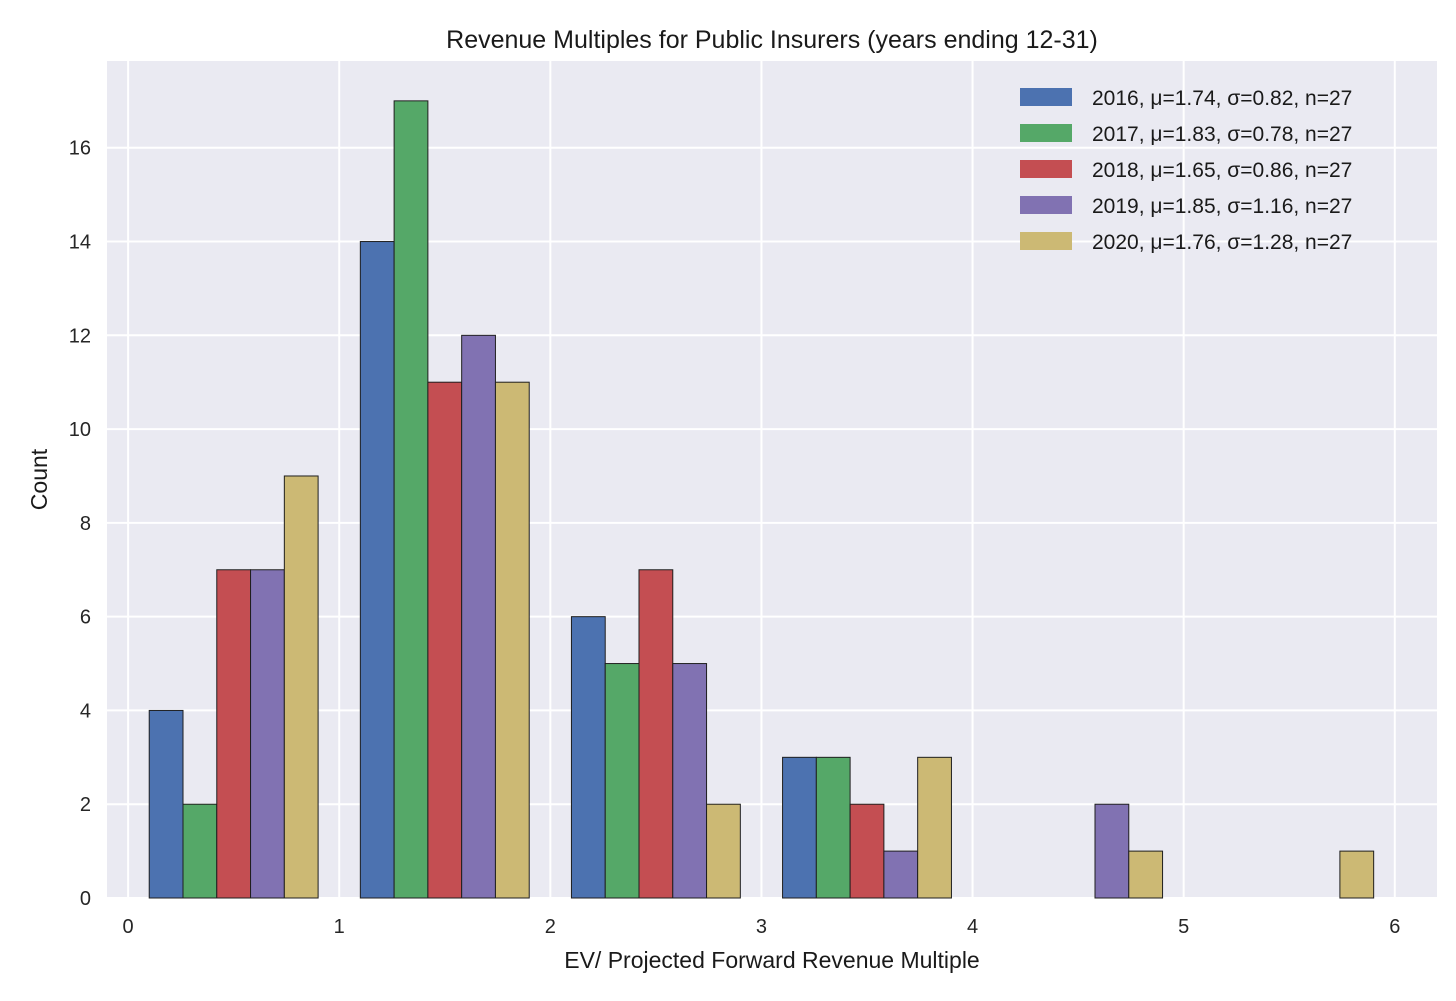 This screenshot has width=1456, height=1001. I want to click on y-tick-label: 10, so click(80, 430).